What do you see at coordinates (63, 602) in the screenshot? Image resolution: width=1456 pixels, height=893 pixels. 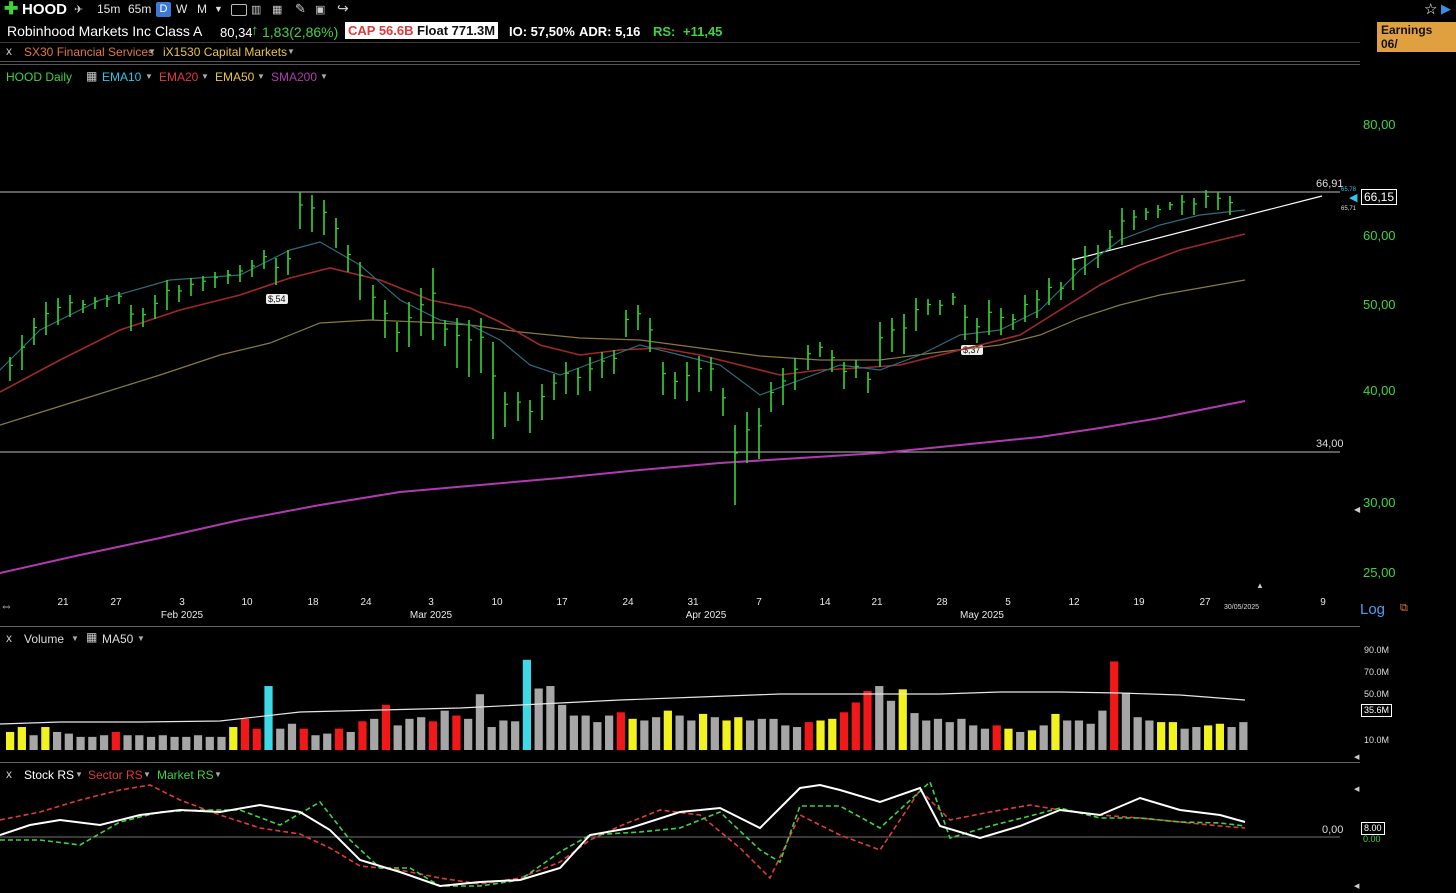 I see `date-tick: 21` at bounding box center [63, 602].